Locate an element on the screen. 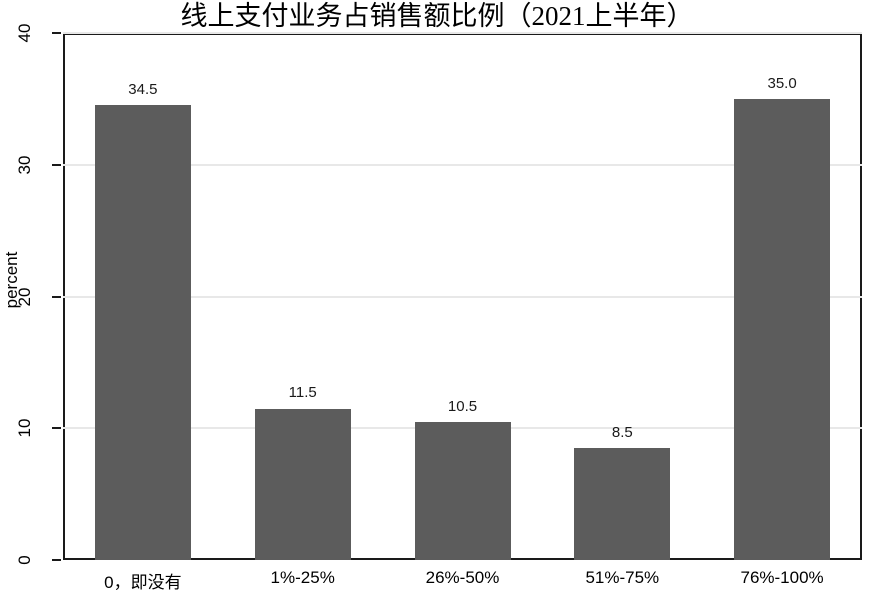  y-axis-tick-label: 10 is located at coordinates (24, 428).